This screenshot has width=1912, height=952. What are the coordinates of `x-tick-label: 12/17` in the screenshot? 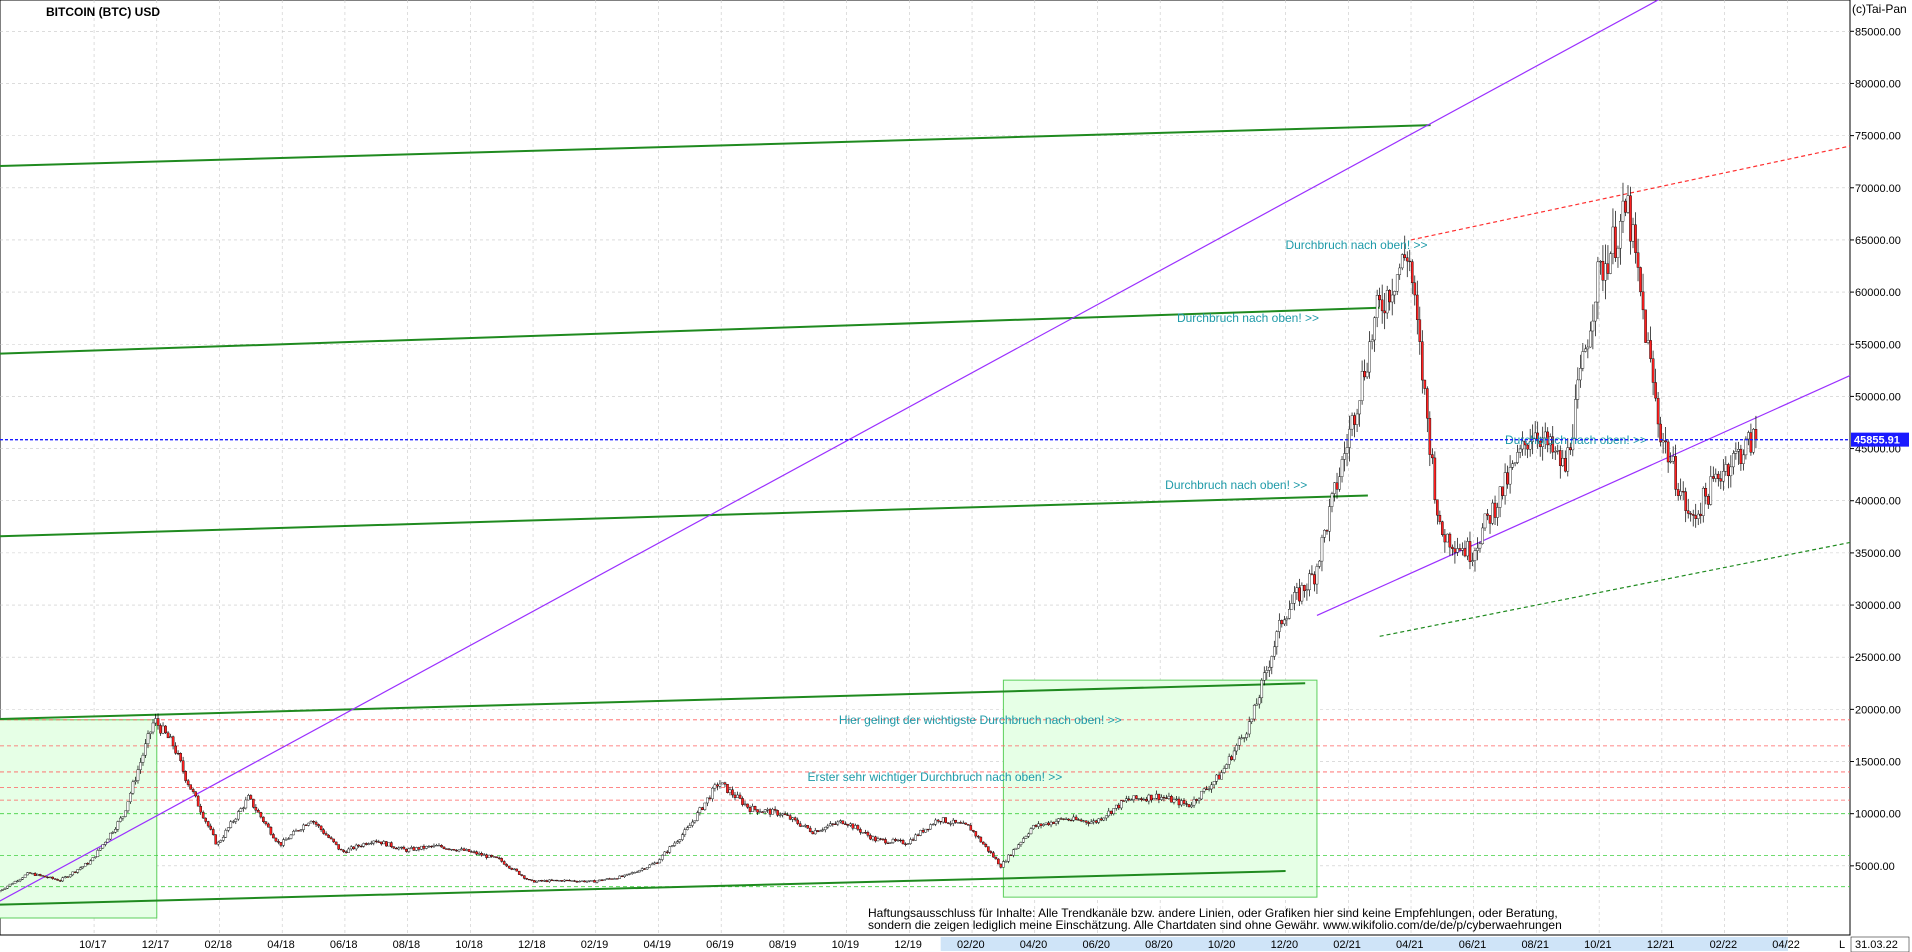 It's located at (156, 945).